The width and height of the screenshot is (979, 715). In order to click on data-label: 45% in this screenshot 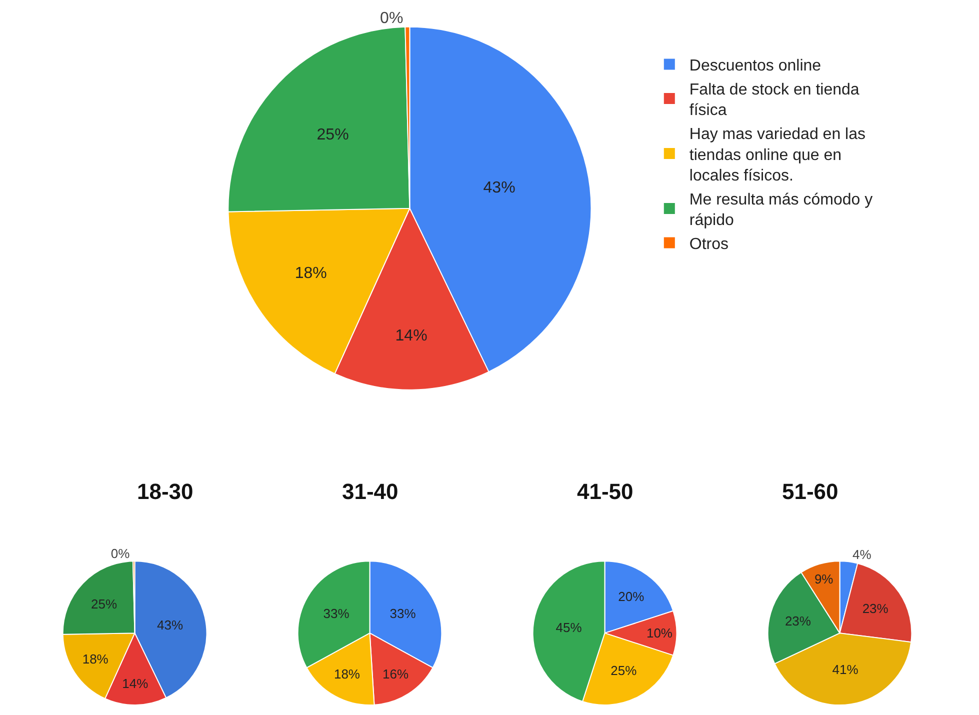, I will do `click(569, 627)`.